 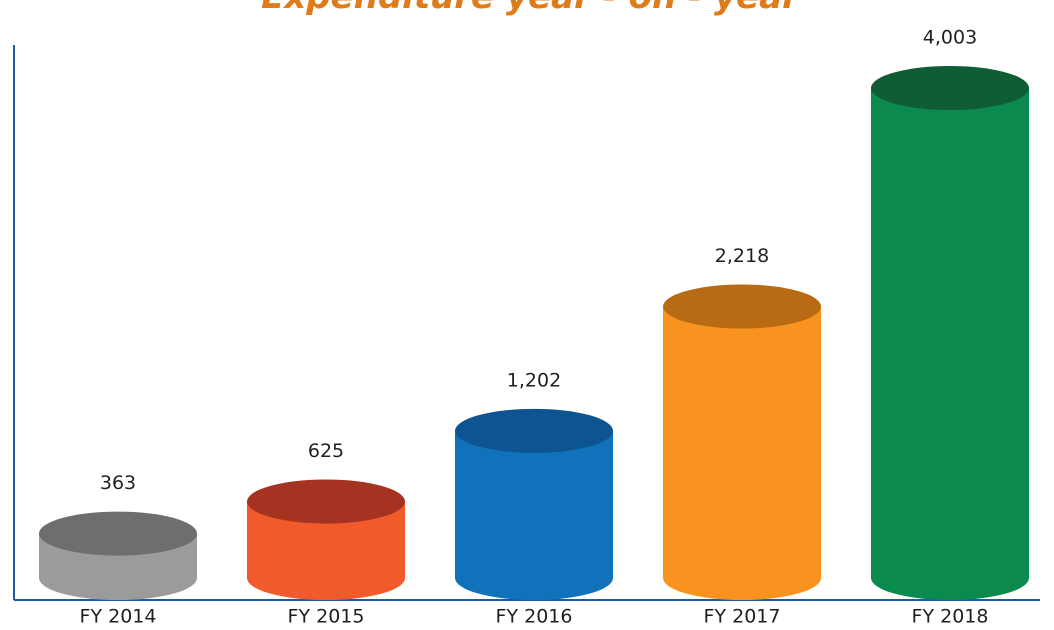 What do you see at coordinates (534, 617) in the screenshot?
I see `x-tick-label: FY 2016` at bounding box center [534, 617].